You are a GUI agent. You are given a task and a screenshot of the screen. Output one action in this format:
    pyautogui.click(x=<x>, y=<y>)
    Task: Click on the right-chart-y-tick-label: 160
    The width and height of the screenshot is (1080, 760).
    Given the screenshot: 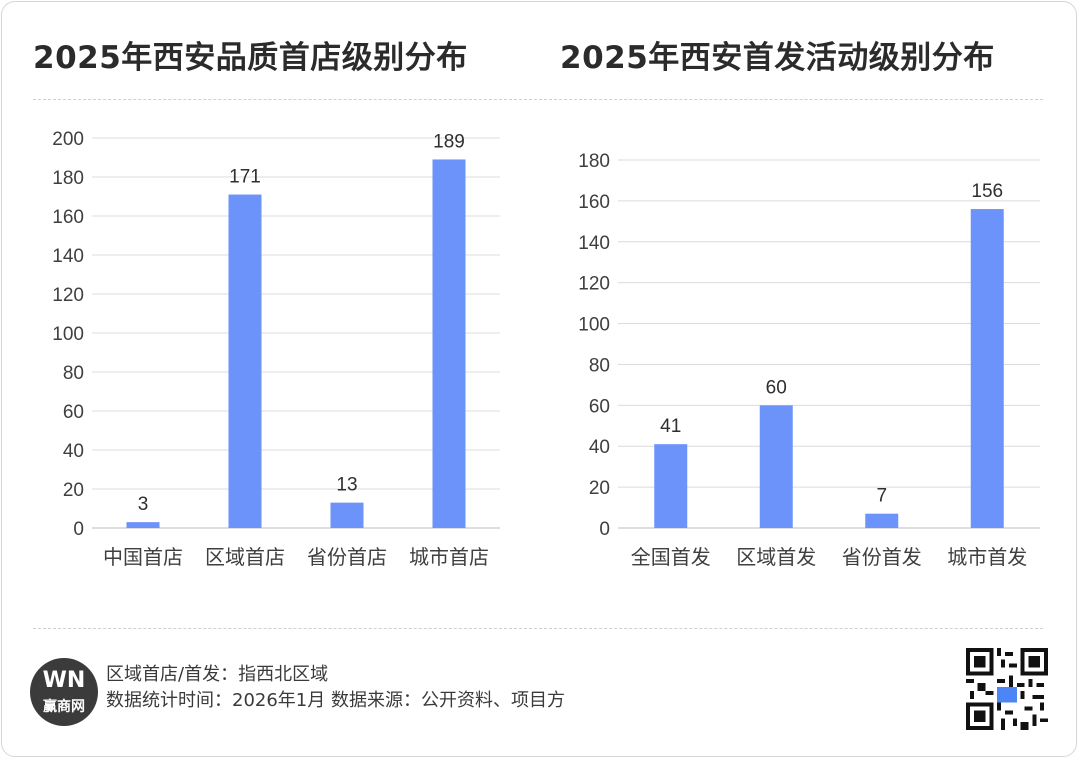 What is the action you would take?
    pyautogui.click(x=594, y=202)
    